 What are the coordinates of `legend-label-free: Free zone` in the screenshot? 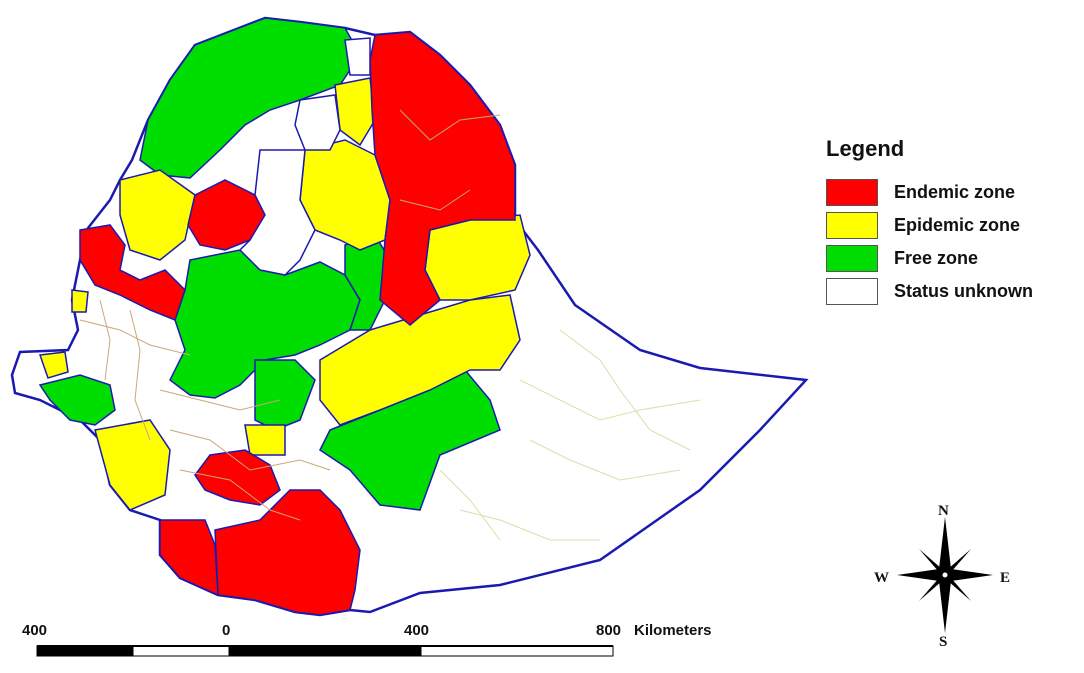 It's located at (936, 258).